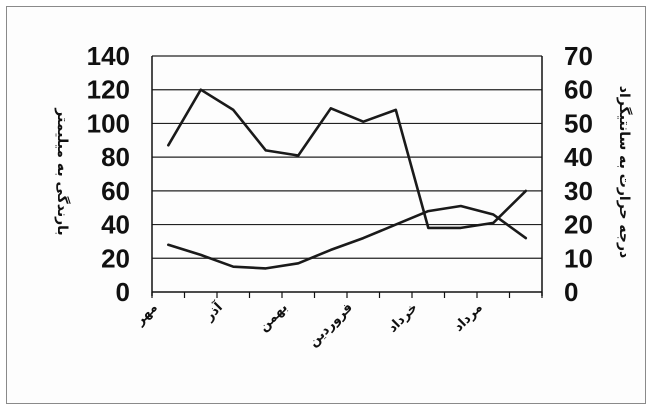 The width and height of the screenshot is (654, 413). I want to click on left-tick-label-80: 80, so click(115, 157).